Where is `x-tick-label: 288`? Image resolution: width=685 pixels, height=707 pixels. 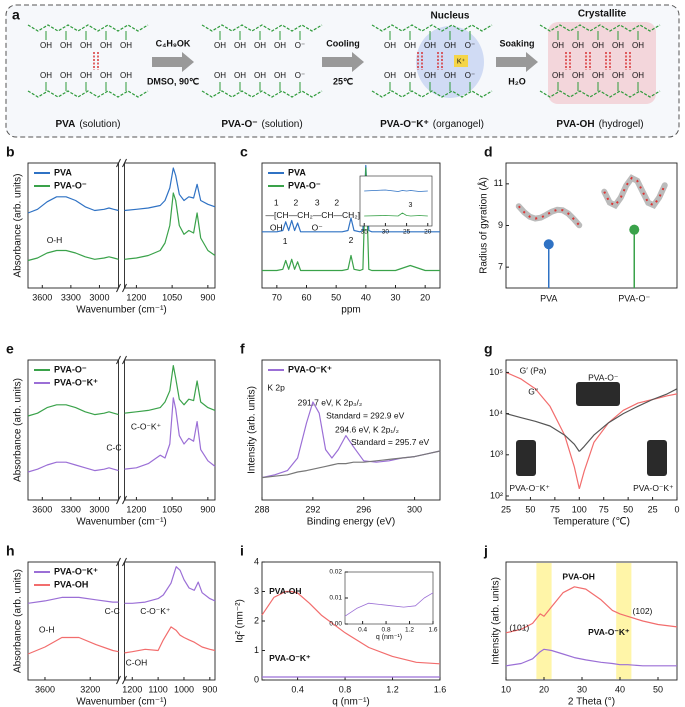
x-tick-label: 288 is located at coordinates (261, 509).